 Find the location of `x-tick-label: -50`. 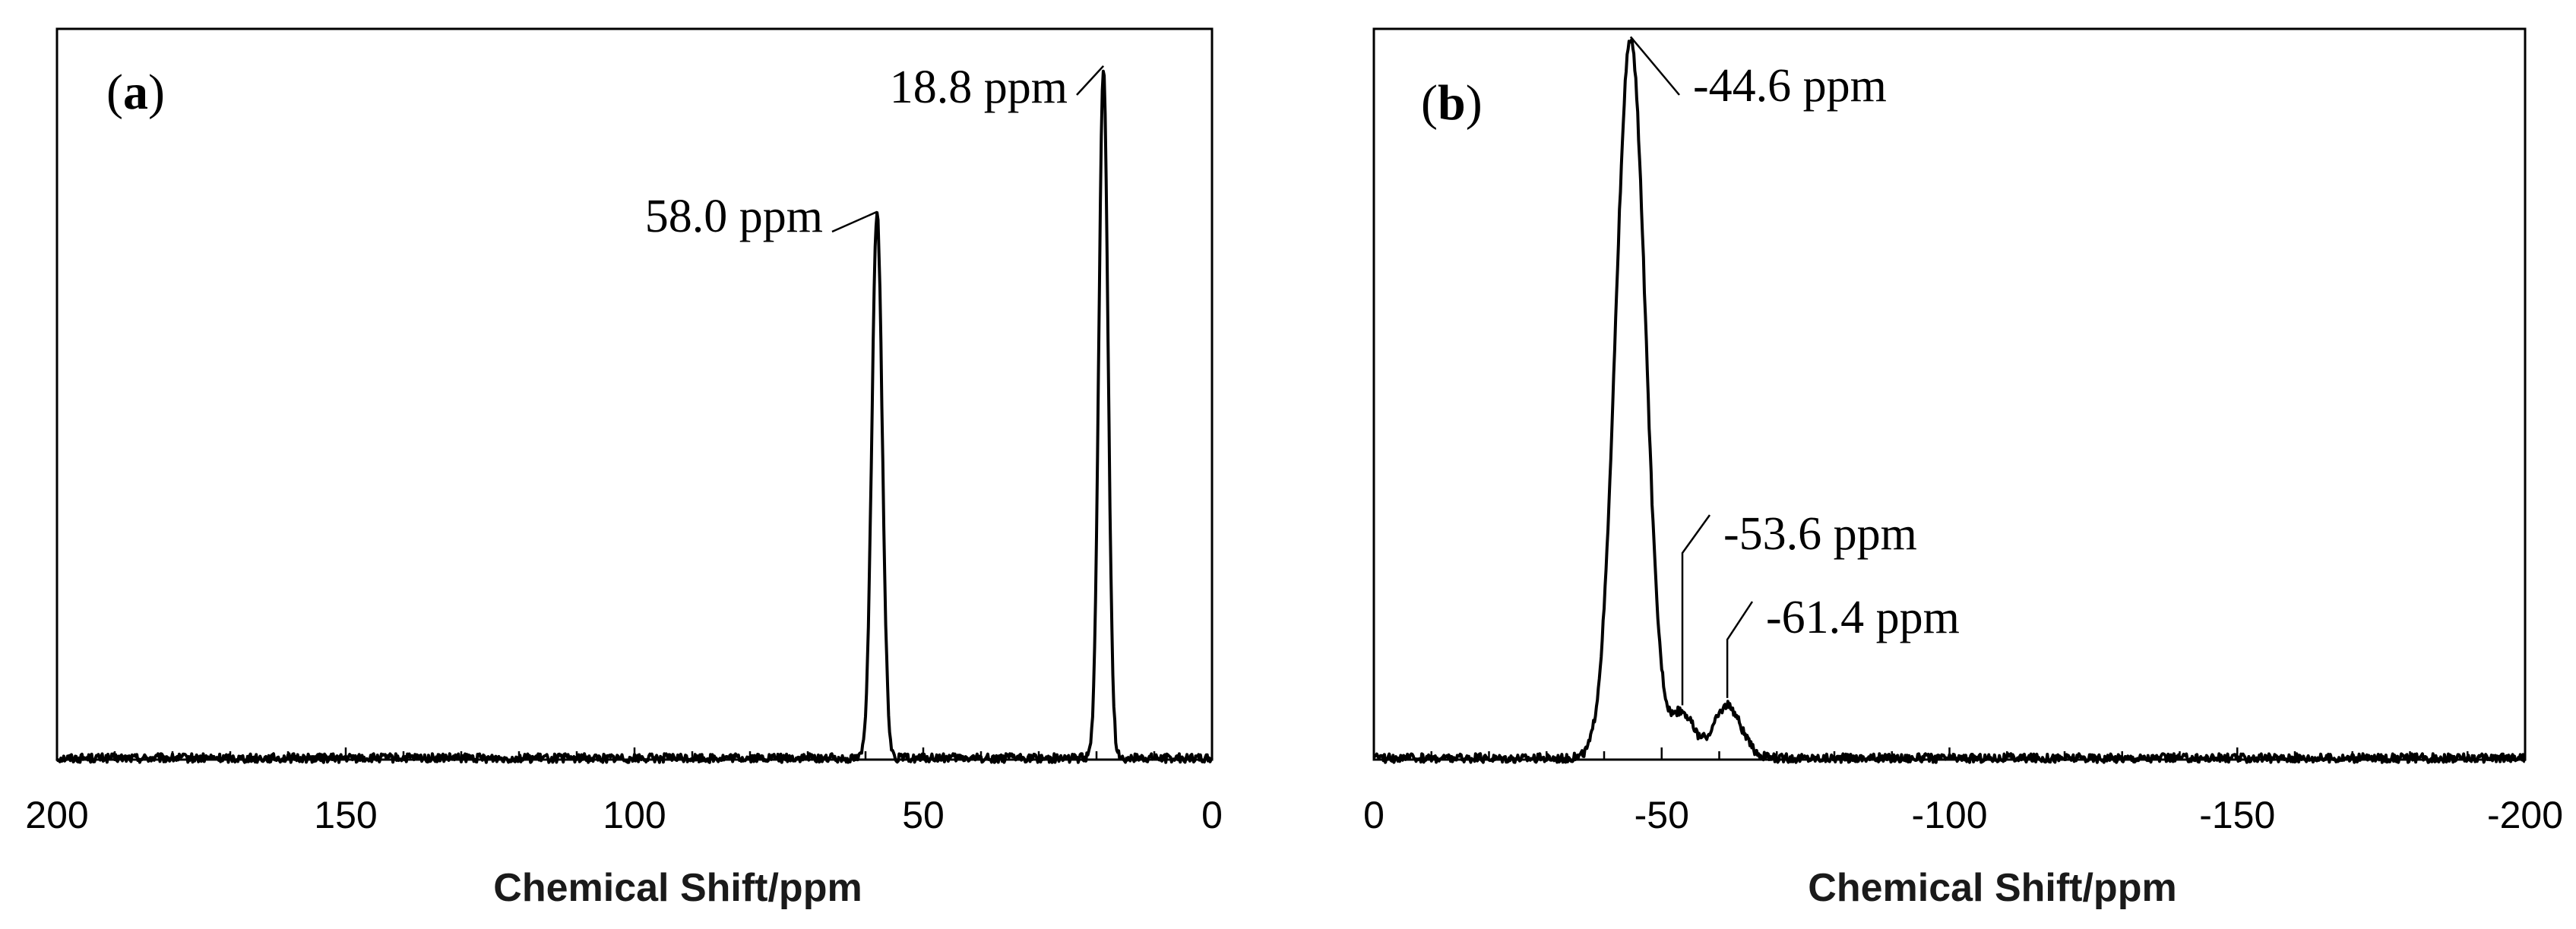

x-tick-label: -50 is located at coordinates (1662, 815).